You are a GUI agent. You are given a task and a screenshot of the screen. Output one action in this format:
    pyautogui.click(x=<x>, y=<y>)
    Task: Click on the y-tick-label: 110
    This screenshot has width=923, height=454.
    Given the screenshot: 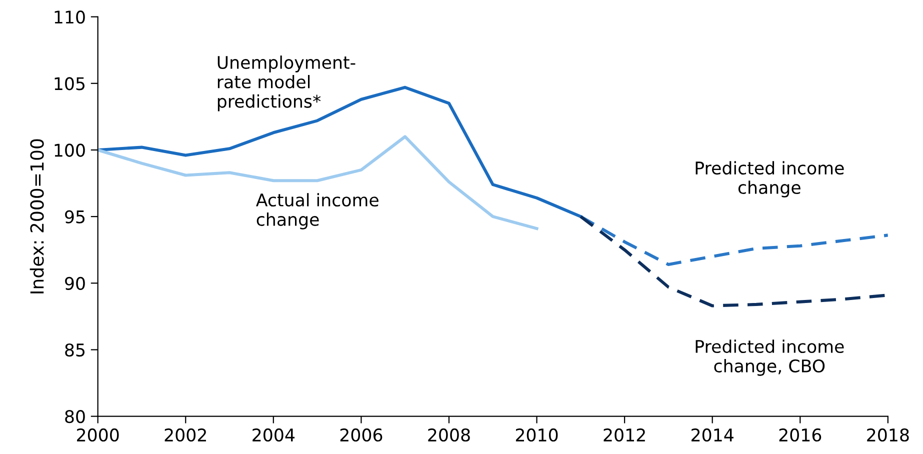 What is the action you would take?
    pyautogui.click(x=69, y=17)
    